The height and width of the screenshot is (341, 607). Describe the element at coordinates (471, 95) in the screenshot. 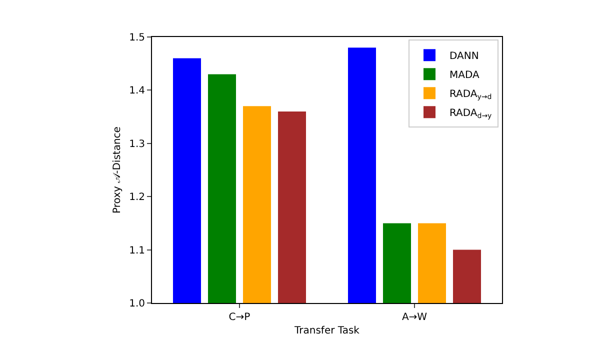

I see `legend-label: RADA$_{y→d}$` at that location.